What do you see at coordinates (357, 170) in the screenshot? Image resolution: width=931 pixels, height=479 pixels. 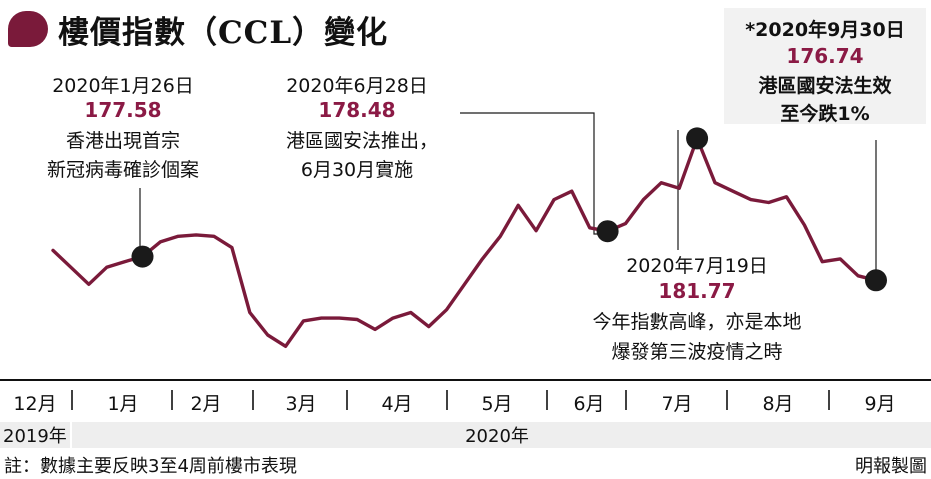 I see `callout-jun28-line2: 6月30月實施` at bounding box center [357, 170].